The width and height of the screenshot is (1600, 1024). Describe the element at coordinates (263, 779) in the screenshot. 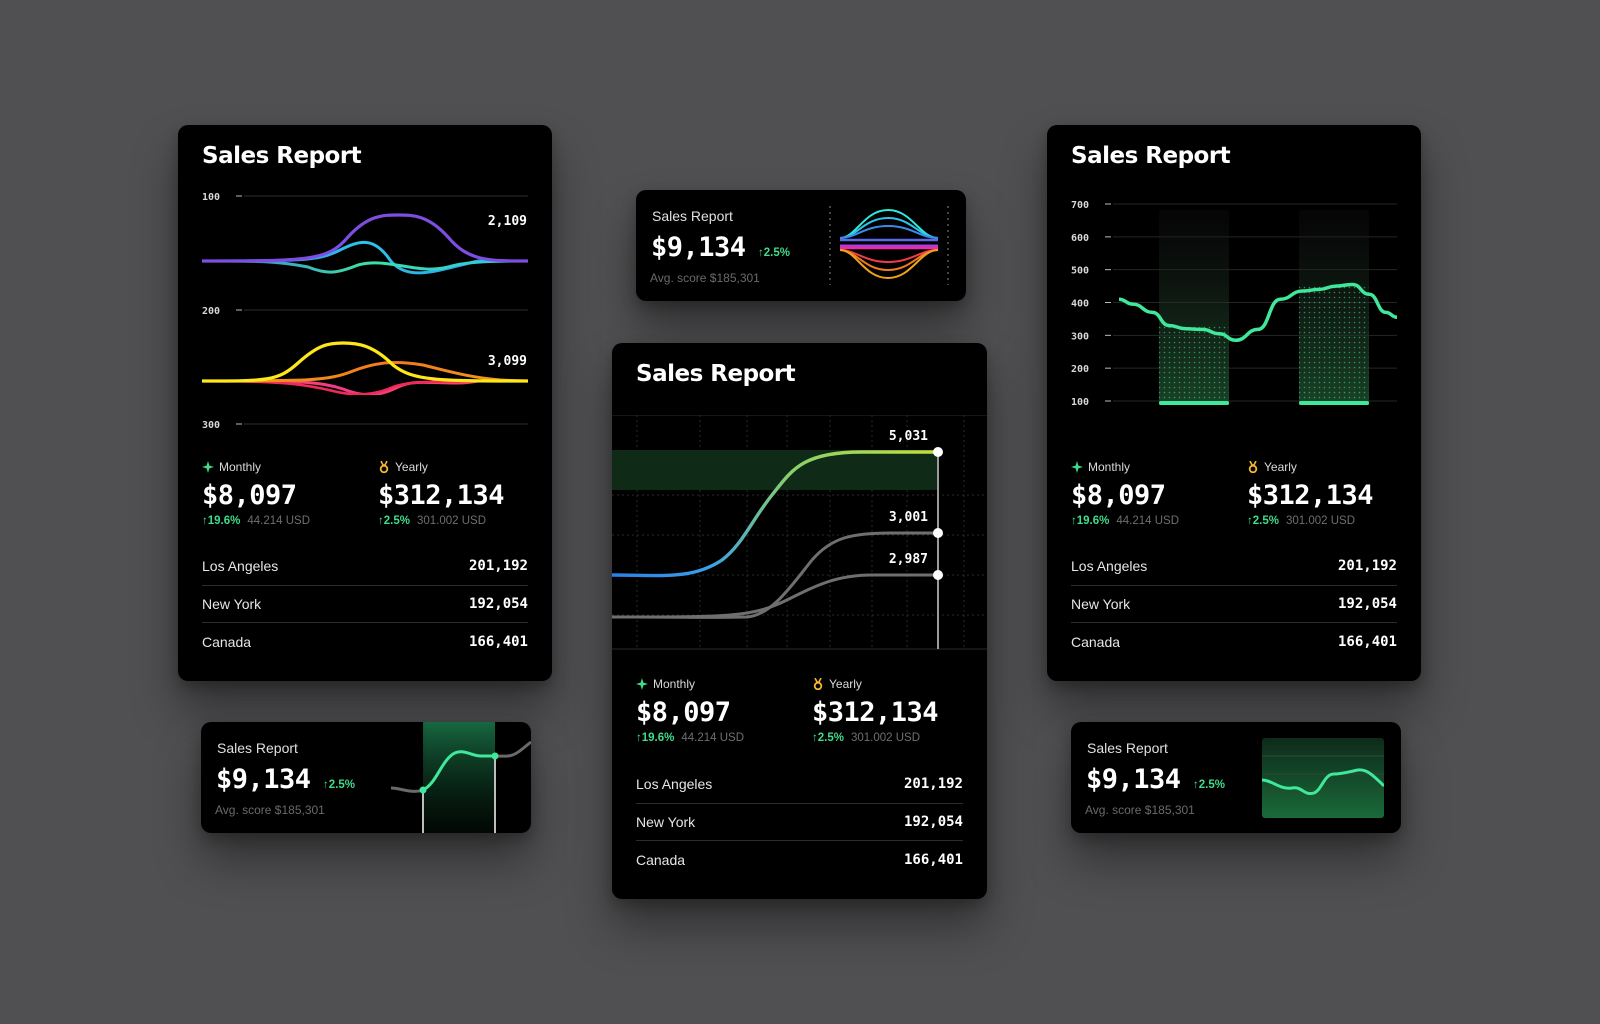

I see `mini-value: $9,134` at that location.